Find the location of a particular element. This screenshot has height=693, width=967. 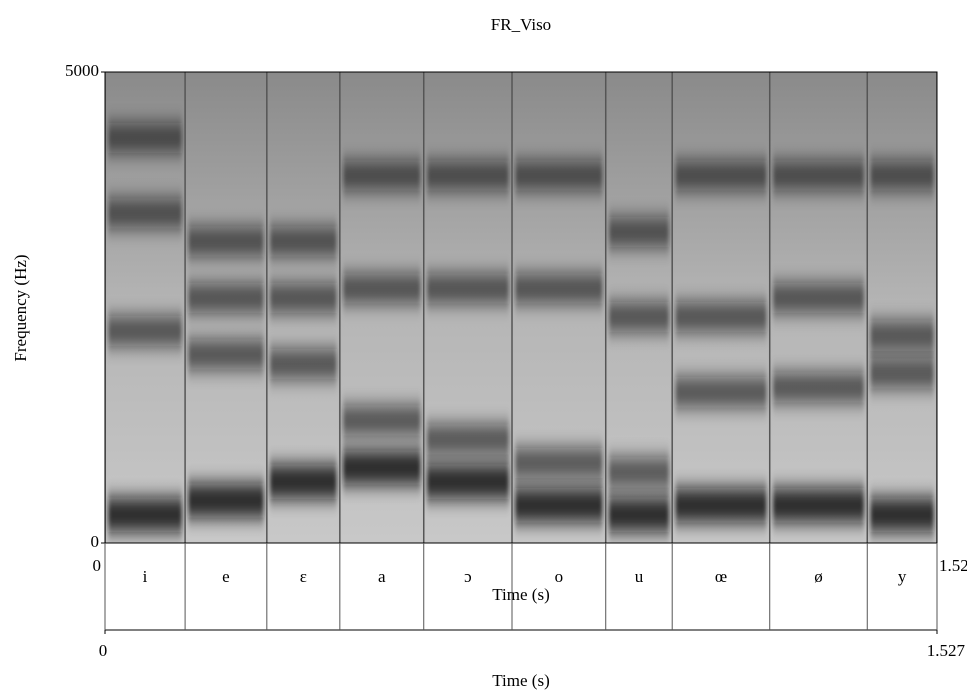

segment-label: ø is located at coordinates (818, 576).